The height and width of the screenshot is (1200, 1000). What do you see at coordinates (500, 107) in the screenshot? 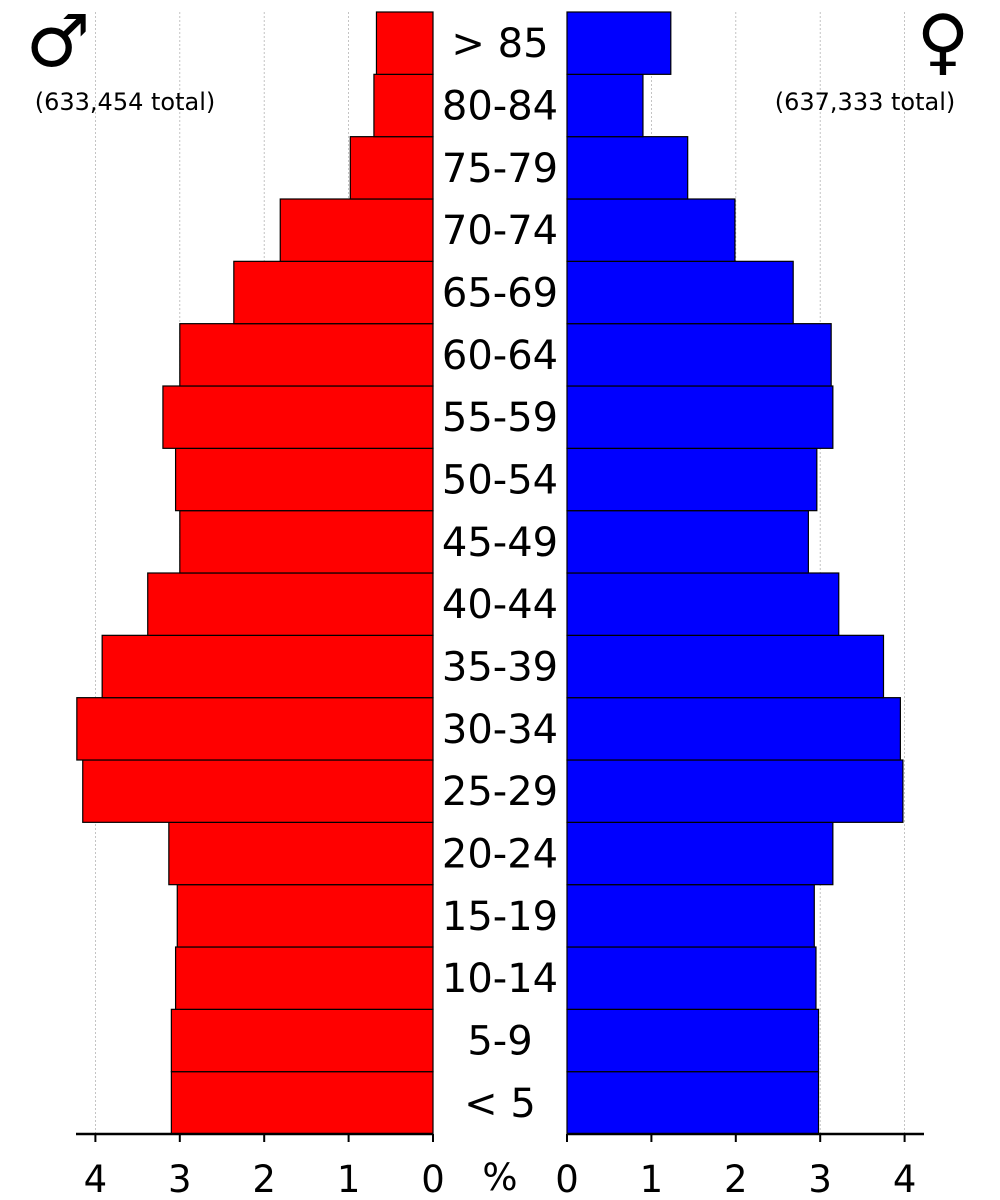
I see `age-group-label: 80-84` at bounding box center [500, 107].